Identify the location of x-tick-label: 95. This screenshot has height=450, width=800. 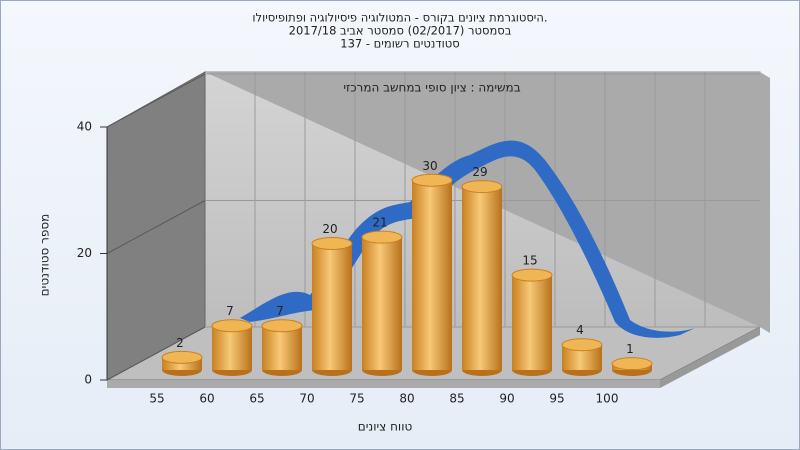
(556, 399).